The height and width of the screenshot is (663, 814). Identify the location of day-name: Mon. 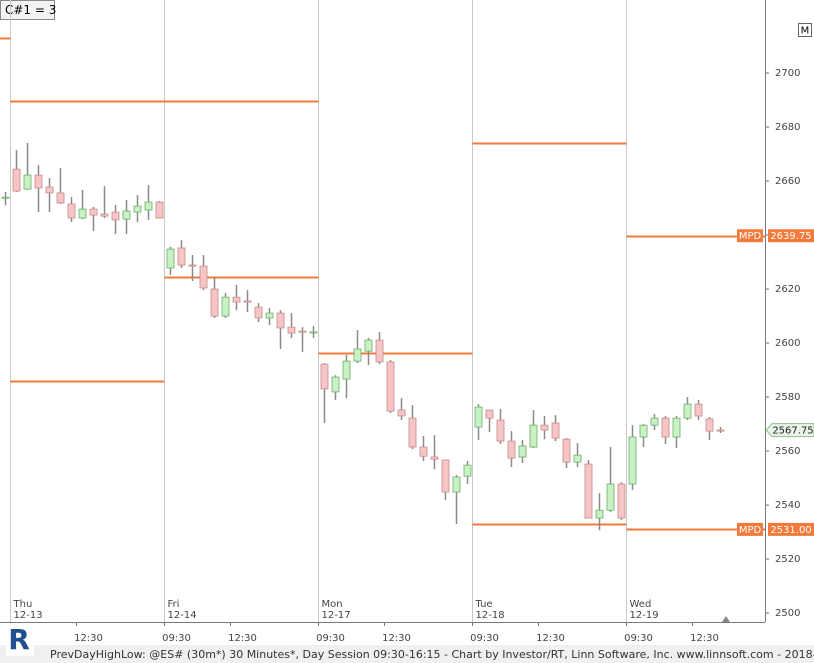
(332, 604).